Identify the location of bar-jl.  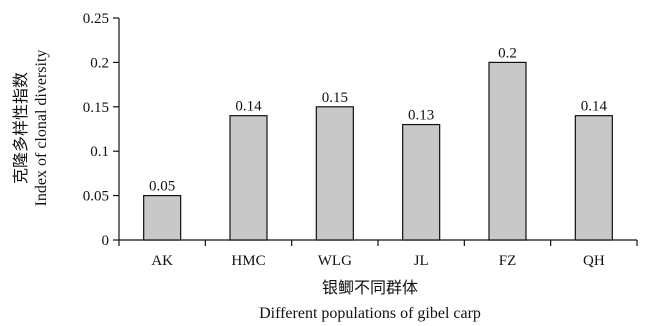
(421, 182).